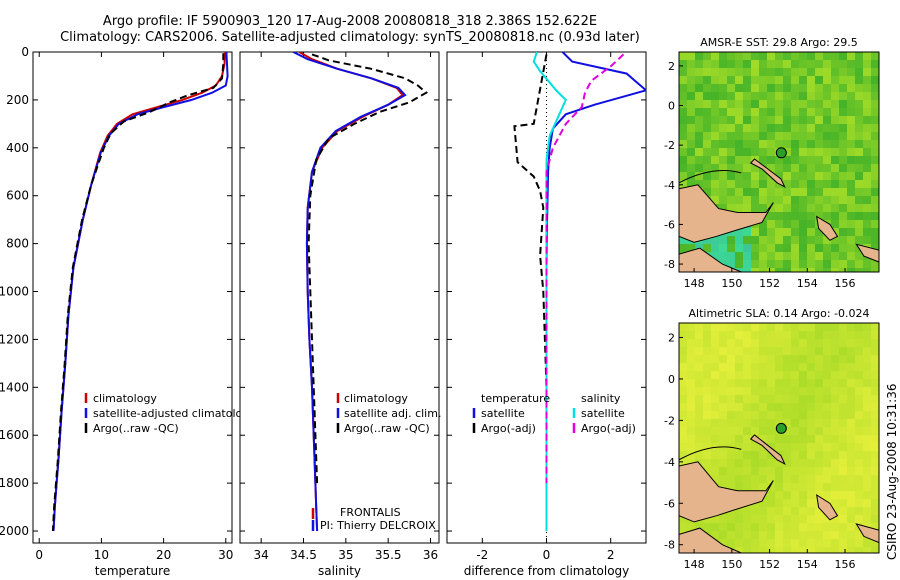 Image resolution: width=900 pixels, height=580 pixels. What do you see at coordinates (345, 555) in the screenshot?
I see `x-tick-label: 35` at bounding box center [345, 555].